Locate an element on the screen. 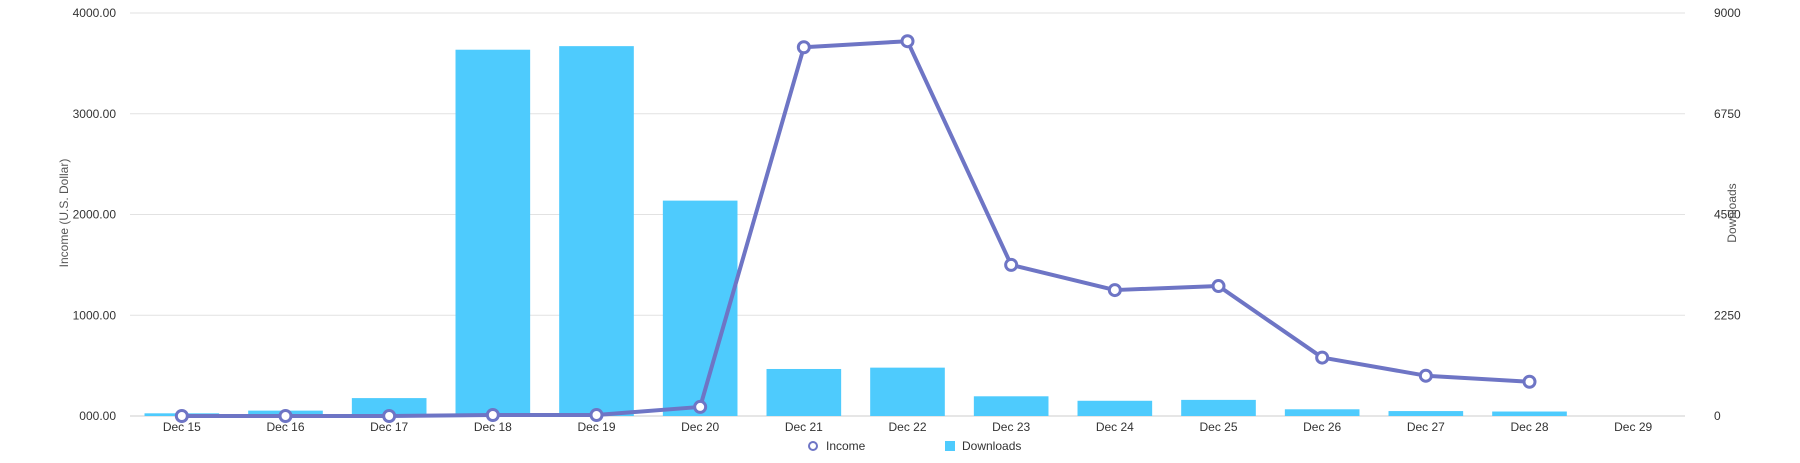 Image resolution: width=1800 pixels, height=463 pixels. x-tick-label: Dec 18 is located at coordinates (493, 427).